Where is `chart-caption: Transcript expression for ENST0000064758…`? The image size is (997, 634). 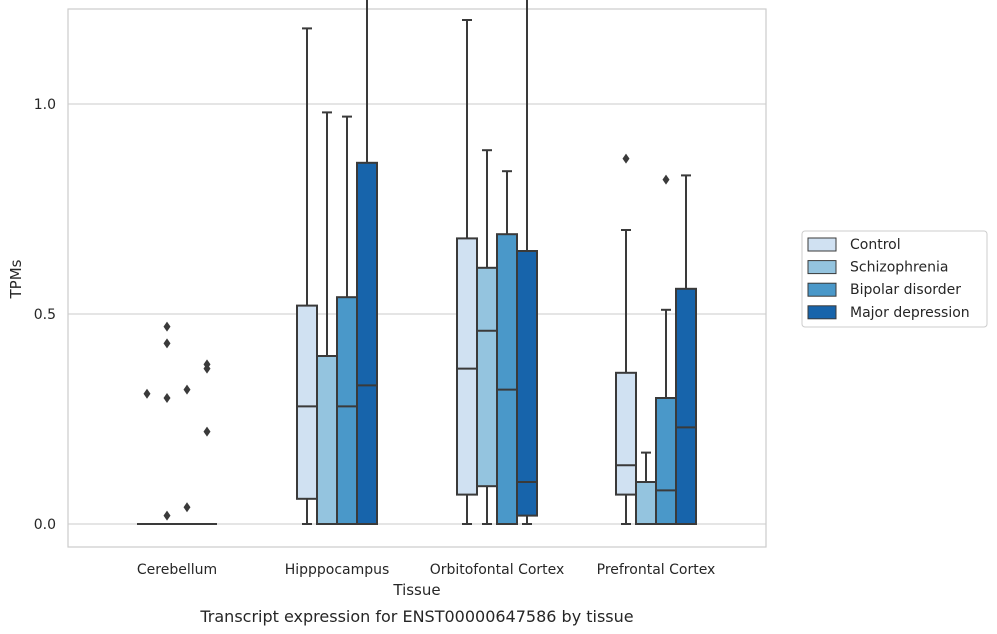
chart-caption: Transcript expression for ENST0000064758… is located at coordinates (416, 616).